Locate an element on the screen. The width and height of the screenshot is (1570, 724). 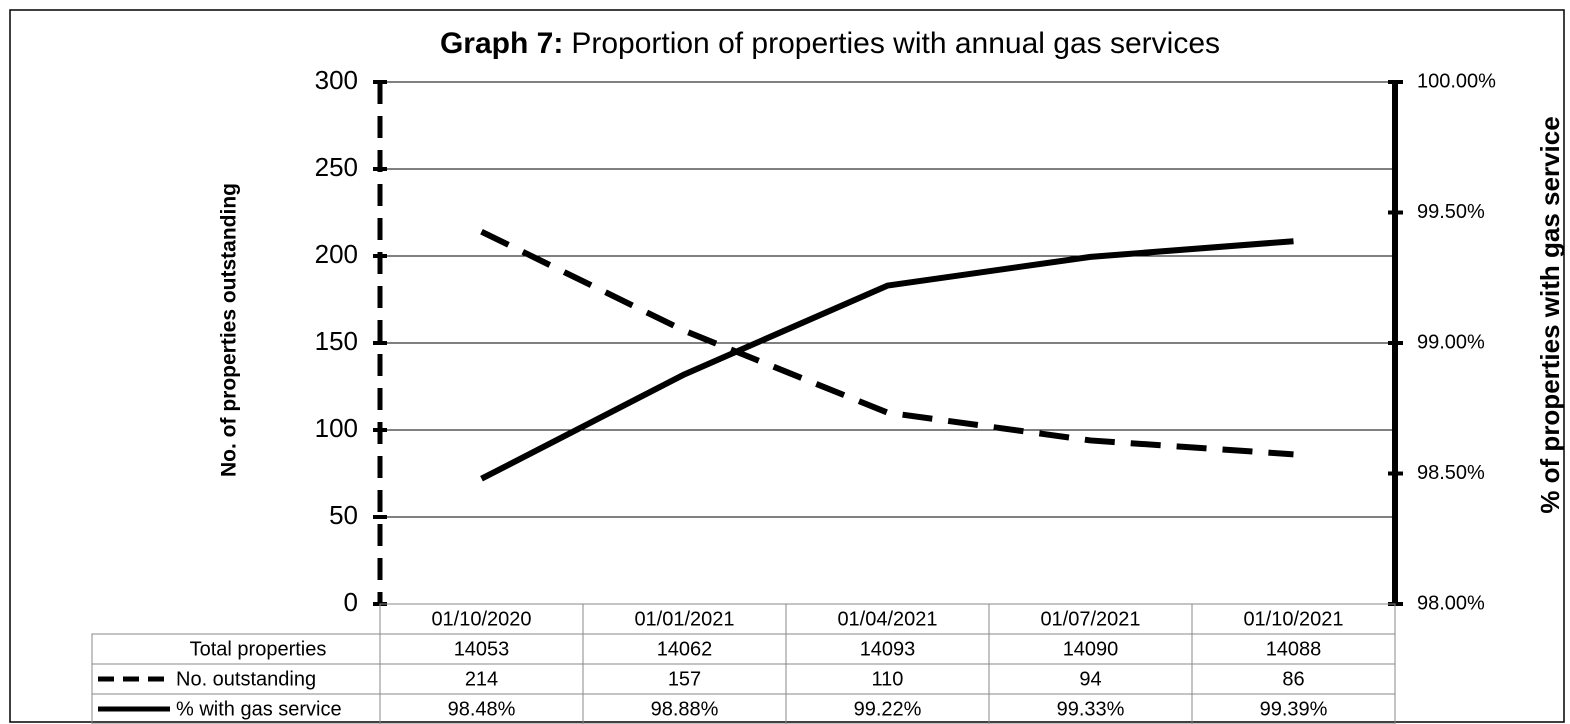
table-value: 110 is located at coordinates (888, 679).